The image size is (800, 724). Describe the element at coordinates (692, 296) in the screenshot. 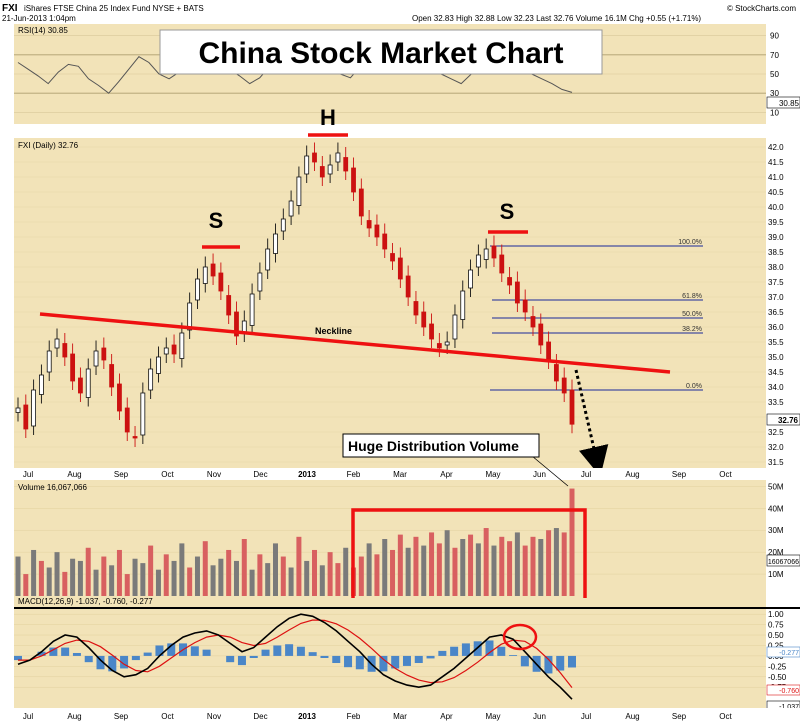

I see `fib-level-label: 61.8%` at that location.